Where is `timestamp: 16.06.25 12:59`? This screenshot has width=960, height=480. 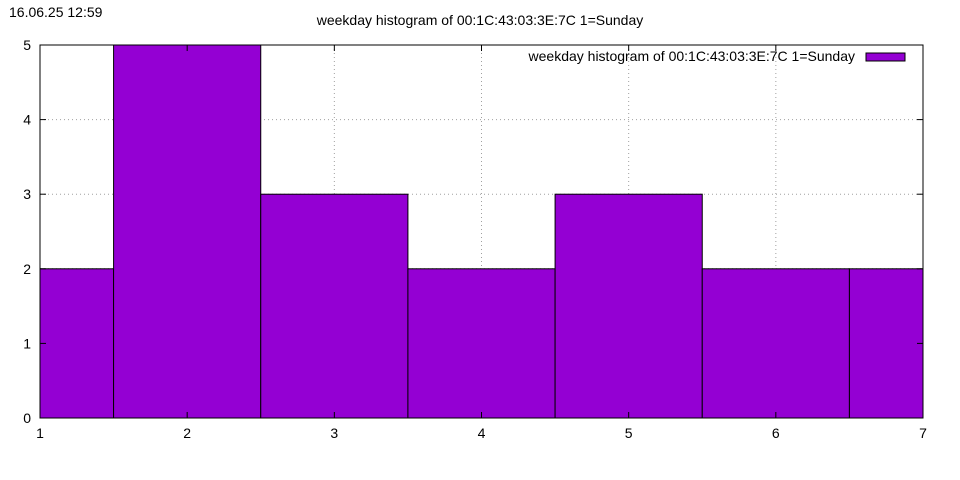
timestamp: 16.06.25 12:59 is located at coordinates (56, 12).